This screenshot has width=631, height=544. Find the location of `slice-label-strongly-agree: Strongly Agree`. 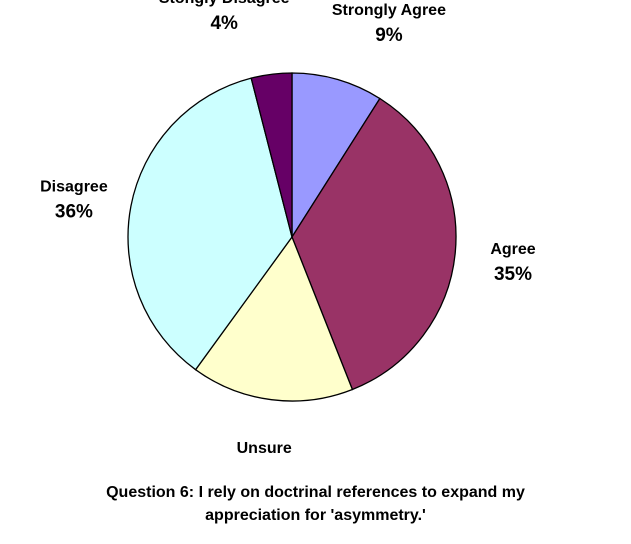

slice-label-strongly-agree: Strongly Agree is located at coordinates (389, 10).